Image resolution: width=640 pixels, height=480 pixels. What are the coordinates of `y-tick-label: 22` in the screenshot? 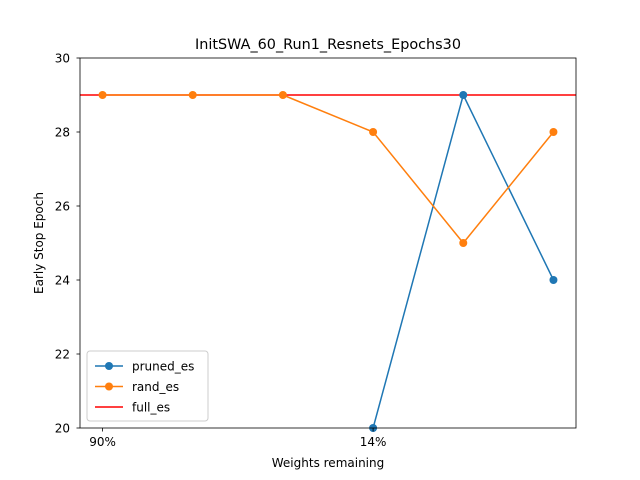 It's located at (62, 355).